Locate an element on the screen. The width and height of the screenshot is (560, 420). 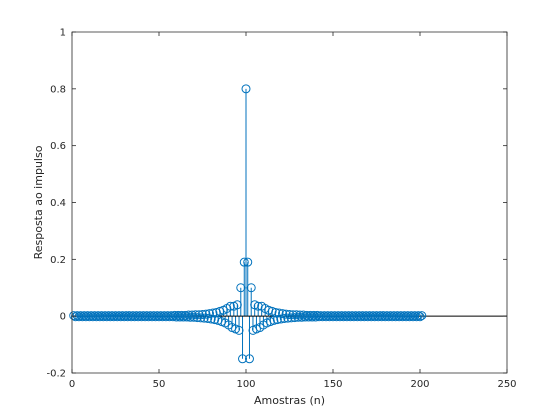
y-tick-label: 0.6 is located at coordinates (58, 146).